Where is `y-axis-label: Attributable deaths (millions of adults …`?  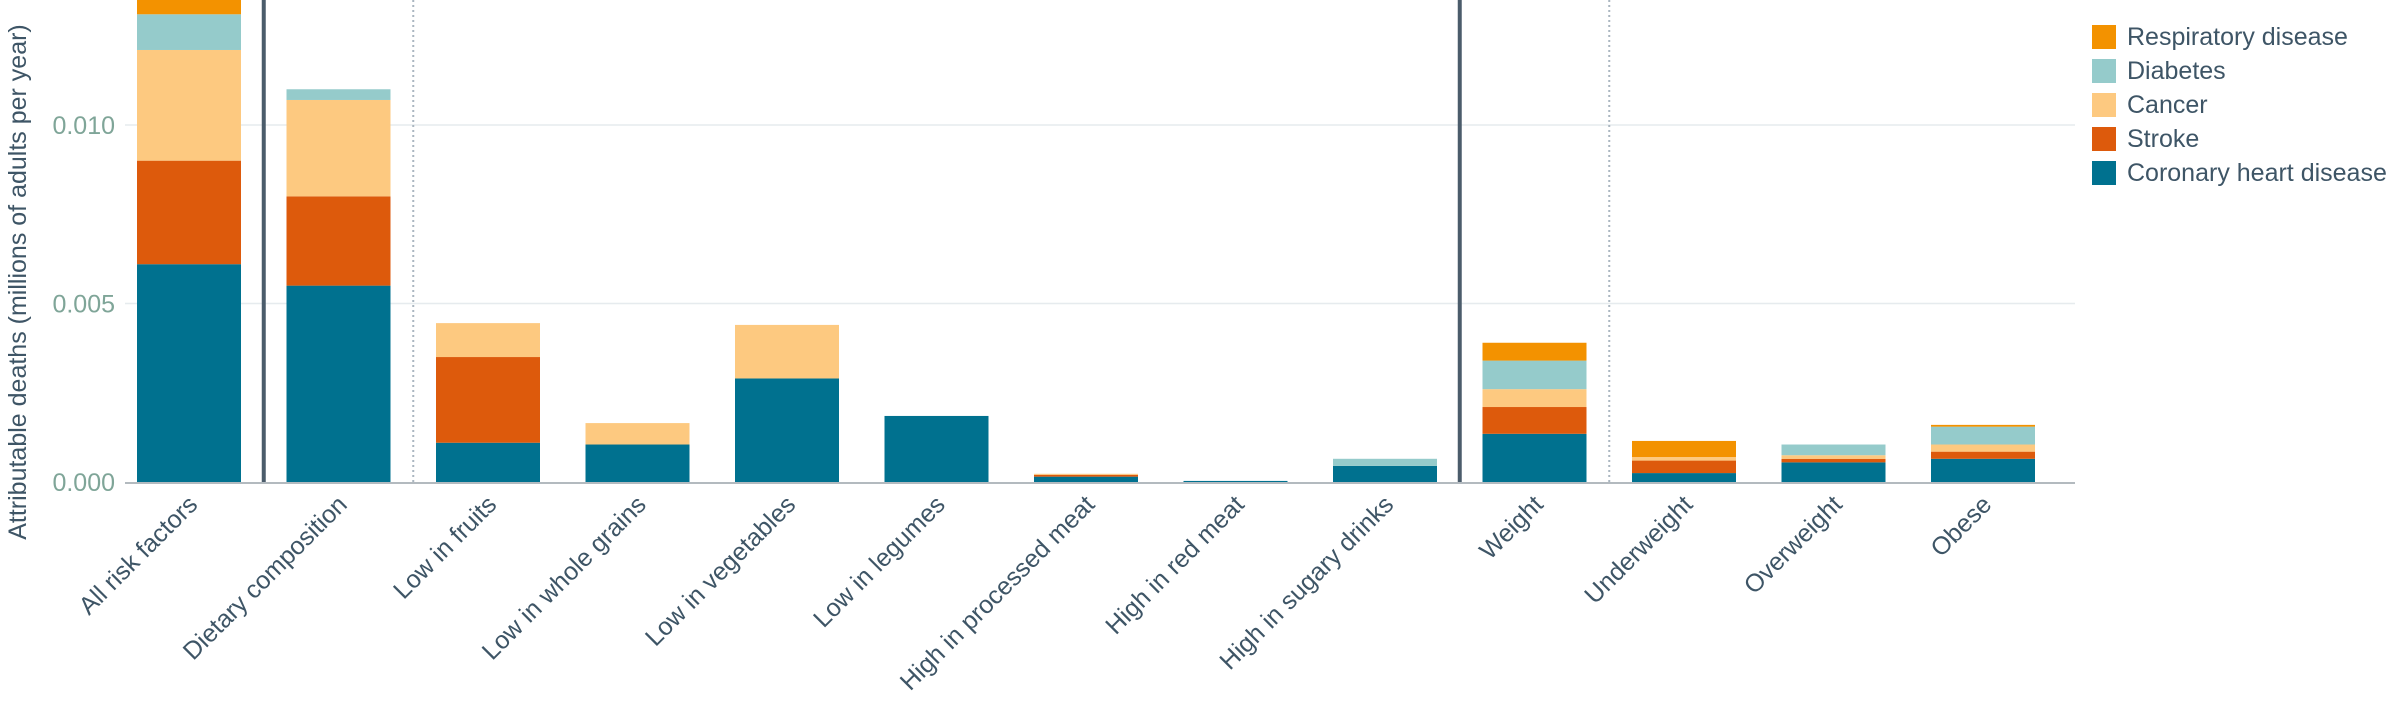 y-axis-label: Attributable deaths (millions of adults … is located at coordinates (18, 282).